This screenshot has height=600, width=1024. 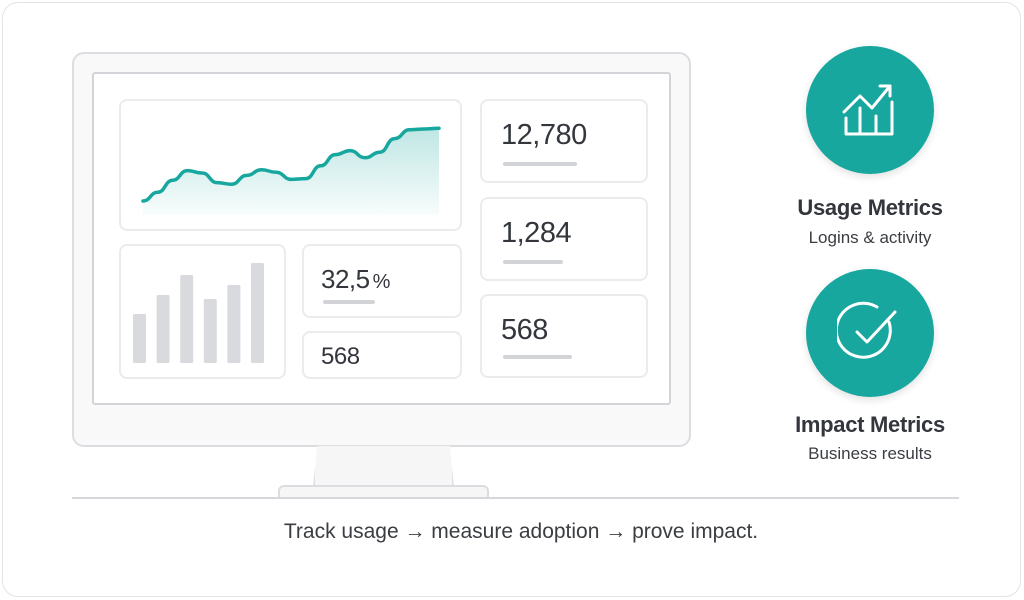 What do you see at coordinates (544, 135) in the screenshot?
I see `stat-value: 12,780` at bounding box center [544, 135].